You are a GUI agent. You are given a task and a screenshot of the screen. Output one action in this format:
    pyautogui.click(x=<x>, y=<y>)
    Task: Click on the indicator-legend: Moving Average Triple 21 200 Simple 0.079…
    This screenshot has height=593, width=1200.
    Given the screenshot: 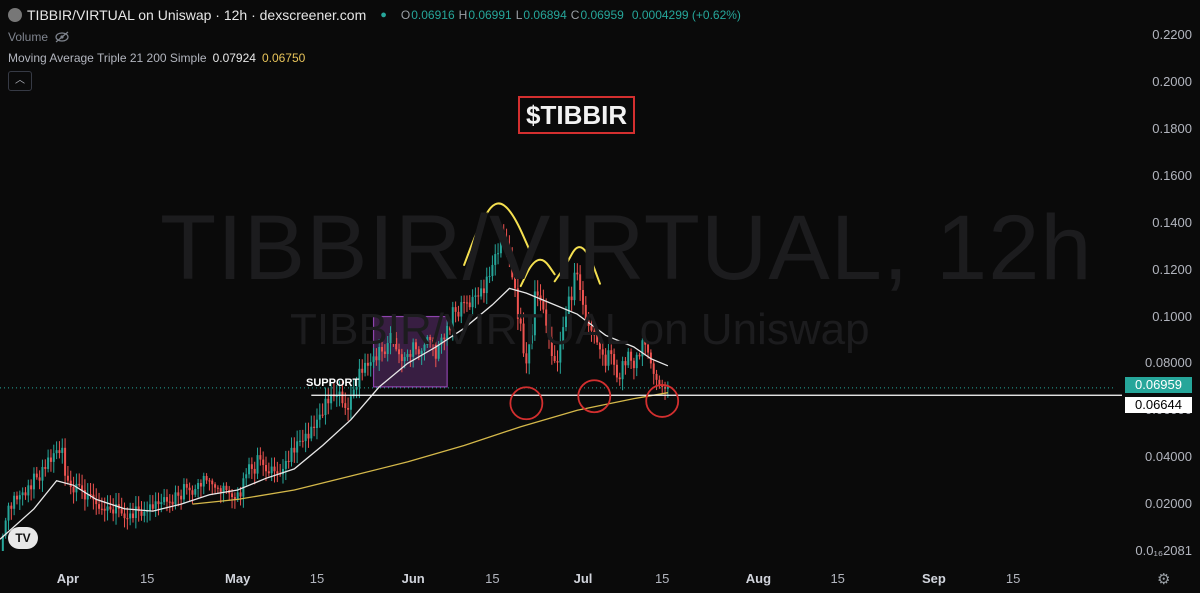 What is the action you would take?
    pyautogui.click(x=156, y=58)
    